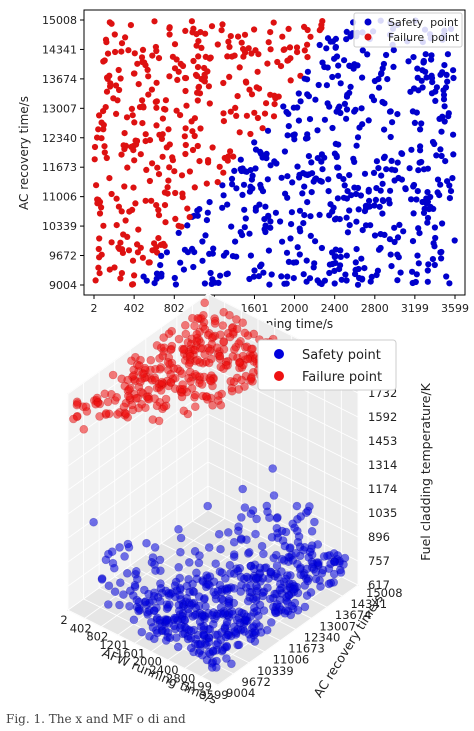  Describe the element at coordinates (163, 670) in the screenshot. I see `x-tick-label-3d: 2400` at that location.